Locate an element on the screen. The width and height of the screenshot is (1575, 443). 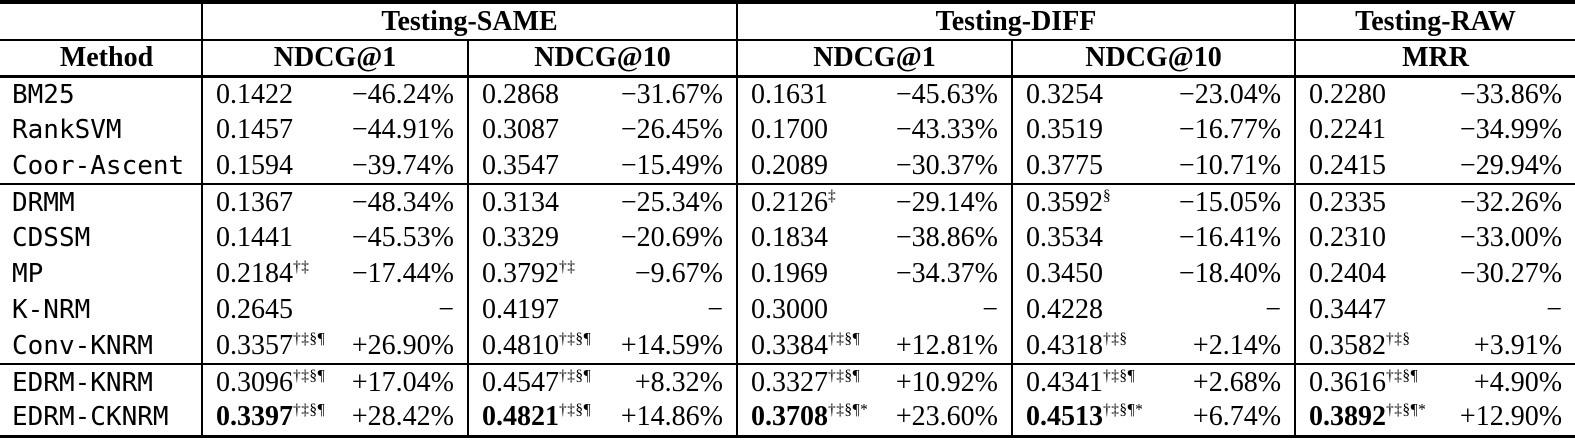
metric-cell-content: 0.3892†‡§¶* +12.90% is located at coordinates (1435, 417).